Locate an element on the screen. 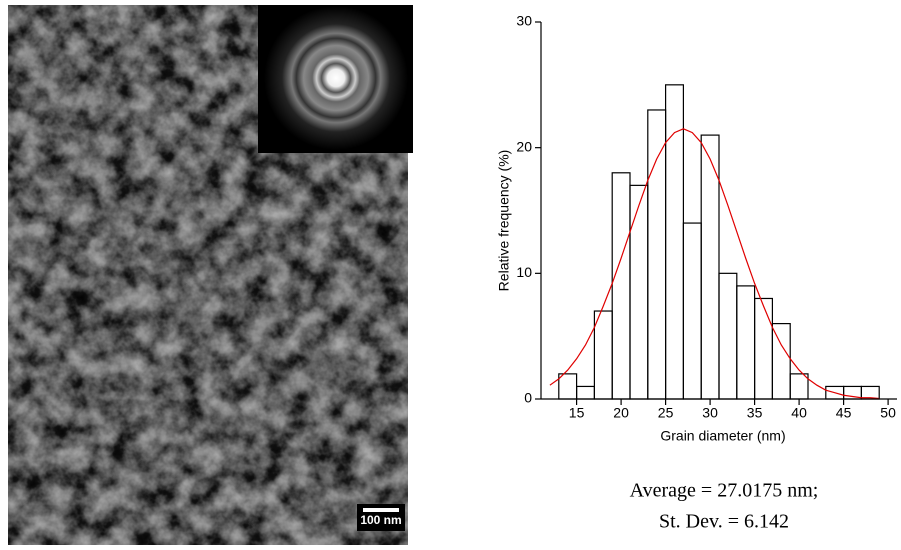  x-tick-label: 25 is located at coordinates (666, 413).